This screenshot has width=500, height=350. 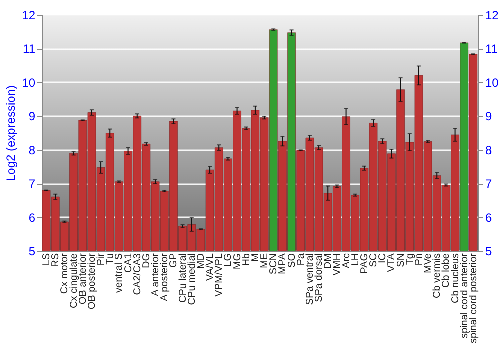 What do you see at coordinates (138, 274) in the screenshot?
I see `x-tick-label: CA2/CA3` at bounding box center [138, 274].